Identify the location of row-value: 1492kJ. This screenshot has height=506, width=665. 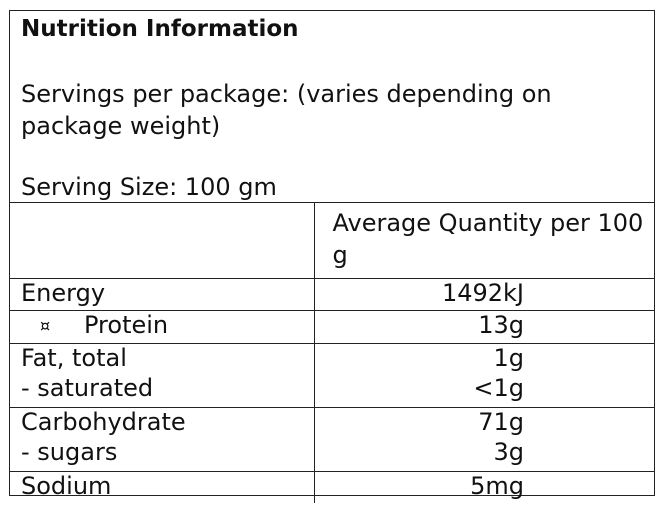
(484, 294).